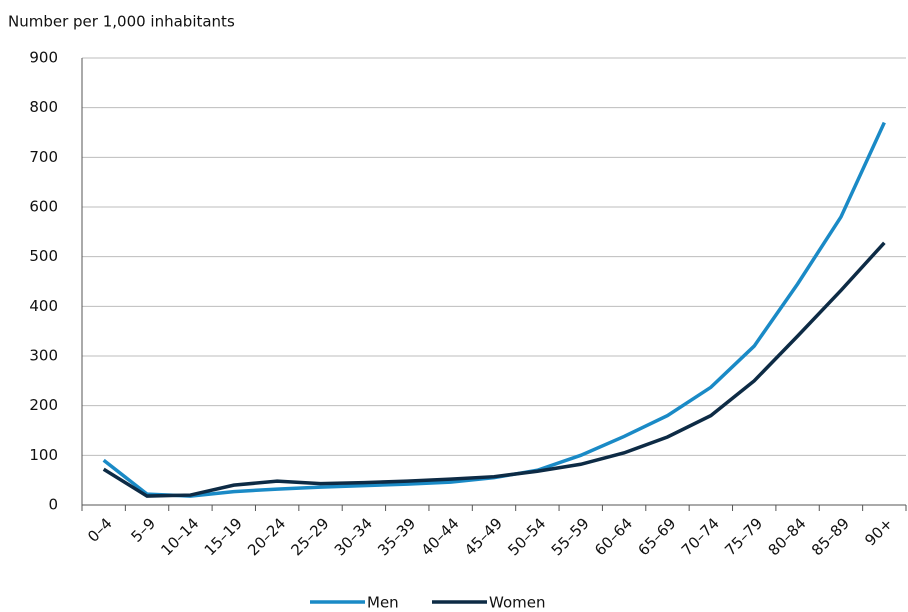 This screenshot has height=612, width=908. What do you see at coordinates (144, 530) in the screenshot?
I see `x-tick-label: 5–9` at bounding box center [144, 530].